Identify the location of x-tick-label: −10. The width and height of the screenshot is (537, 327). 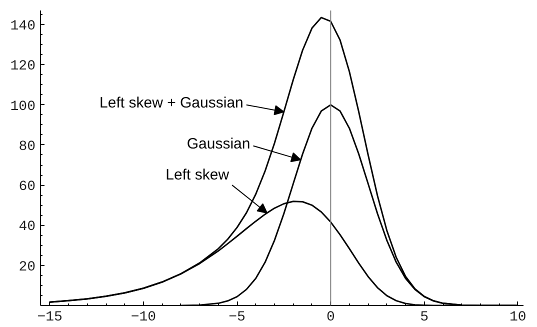
(143, 318).